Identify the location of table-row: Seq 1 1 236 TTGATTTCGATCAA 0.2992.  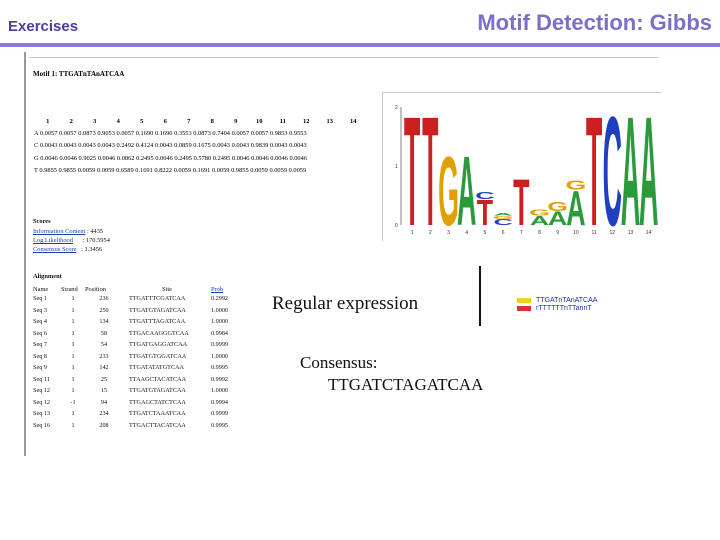
(137, 299).